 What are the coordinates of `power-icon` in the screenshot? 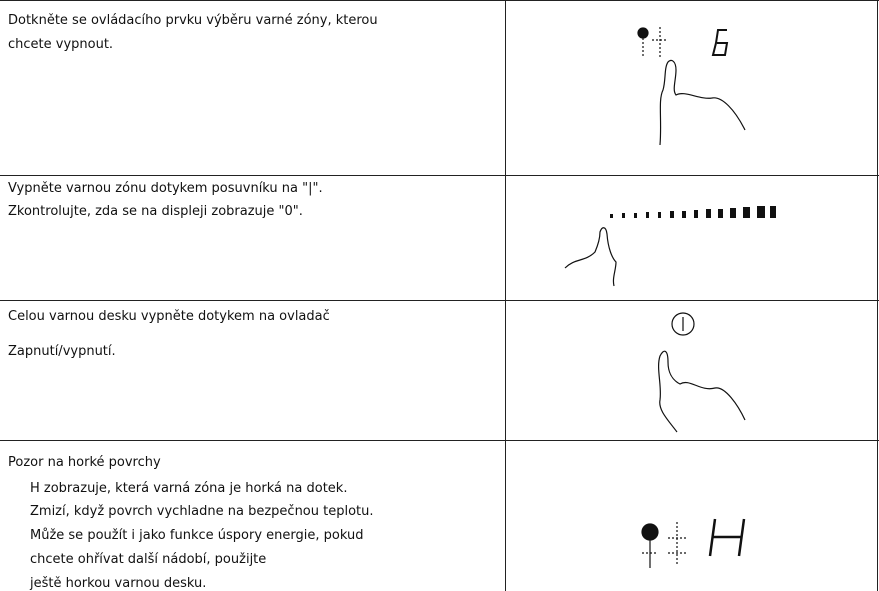 It's located at (683, 324).